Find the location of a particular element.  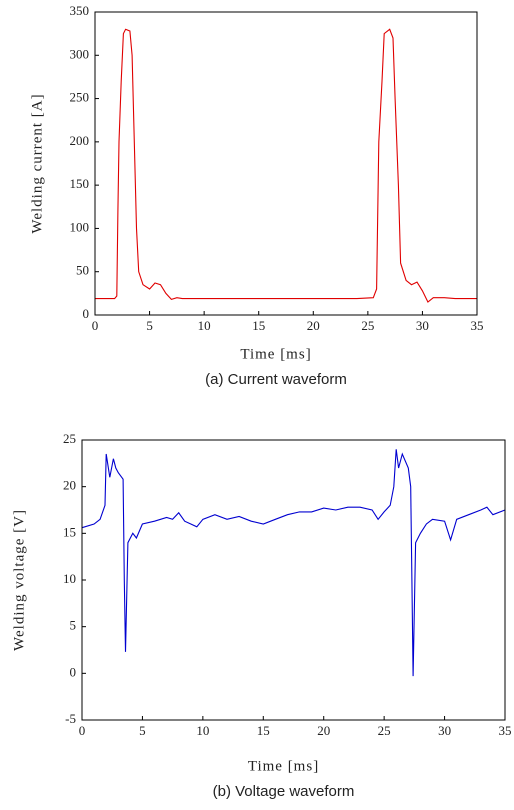

y-axis-label: Welding voltage [V] is located at coordinates (19, 580).